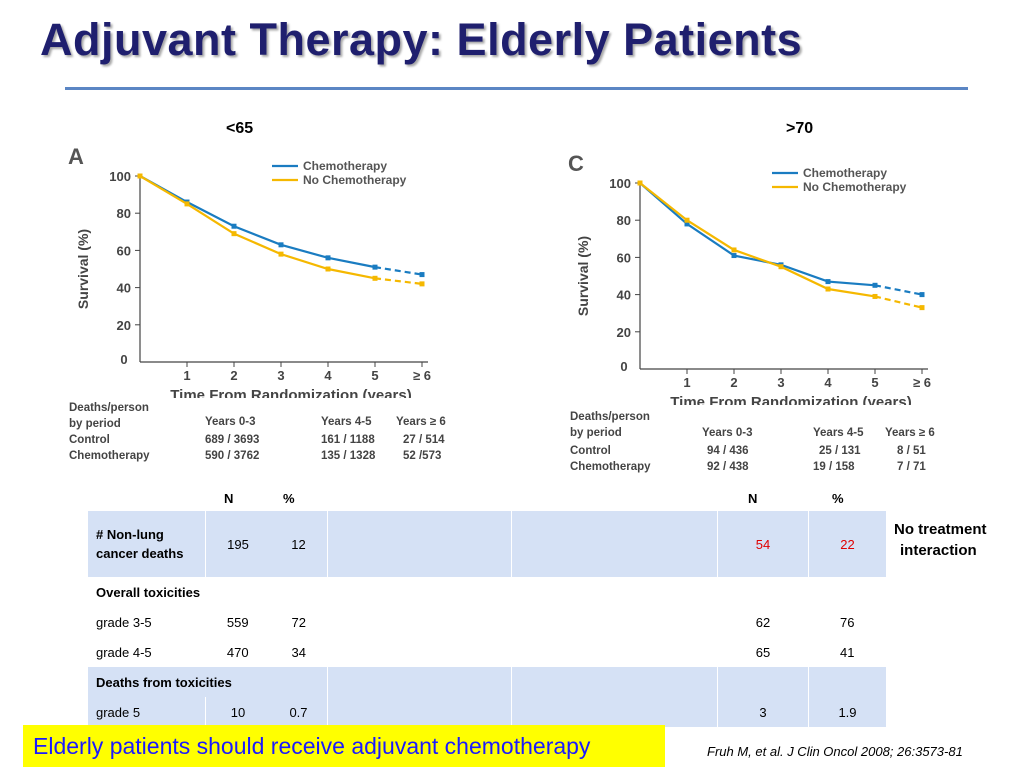  I want to click on deaths-cell: 94 / 436, so click(728, 451).